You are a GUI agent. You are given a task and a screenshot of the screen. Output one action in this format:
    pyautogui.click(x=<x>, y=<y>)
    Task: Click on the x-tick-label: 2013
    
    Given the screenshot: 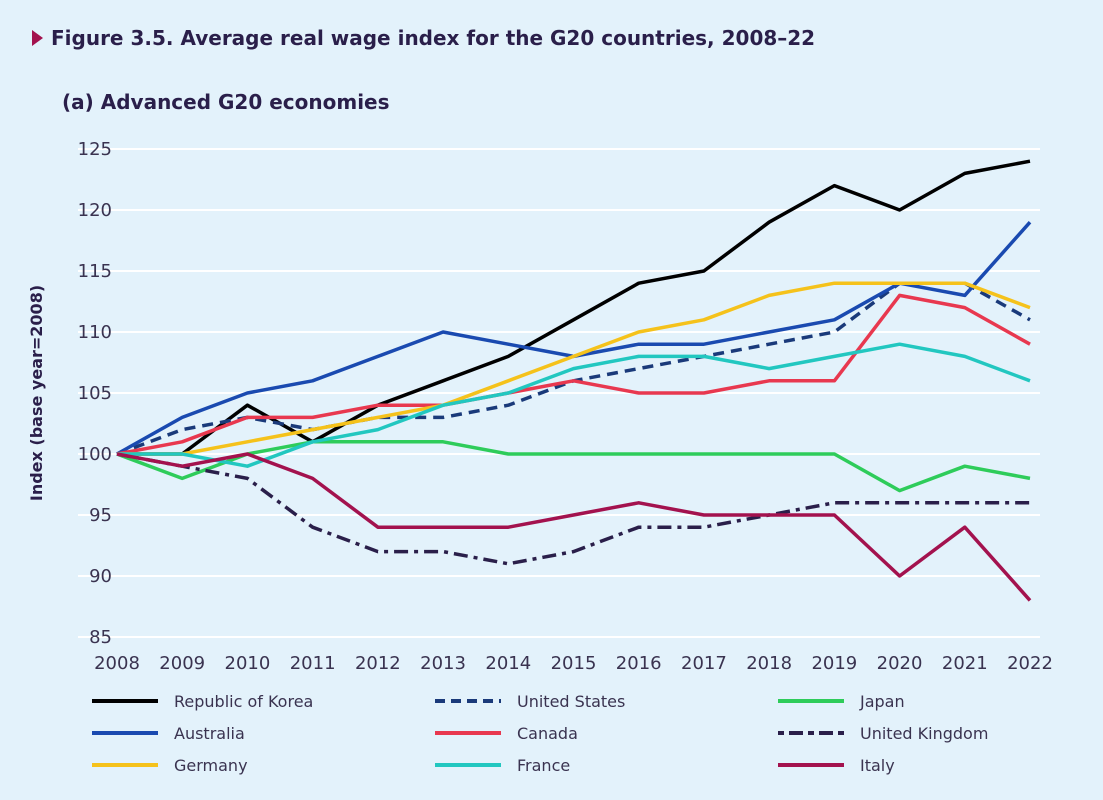 What is the action you would take?
    pyautogui.click(x=443, y=663)
    